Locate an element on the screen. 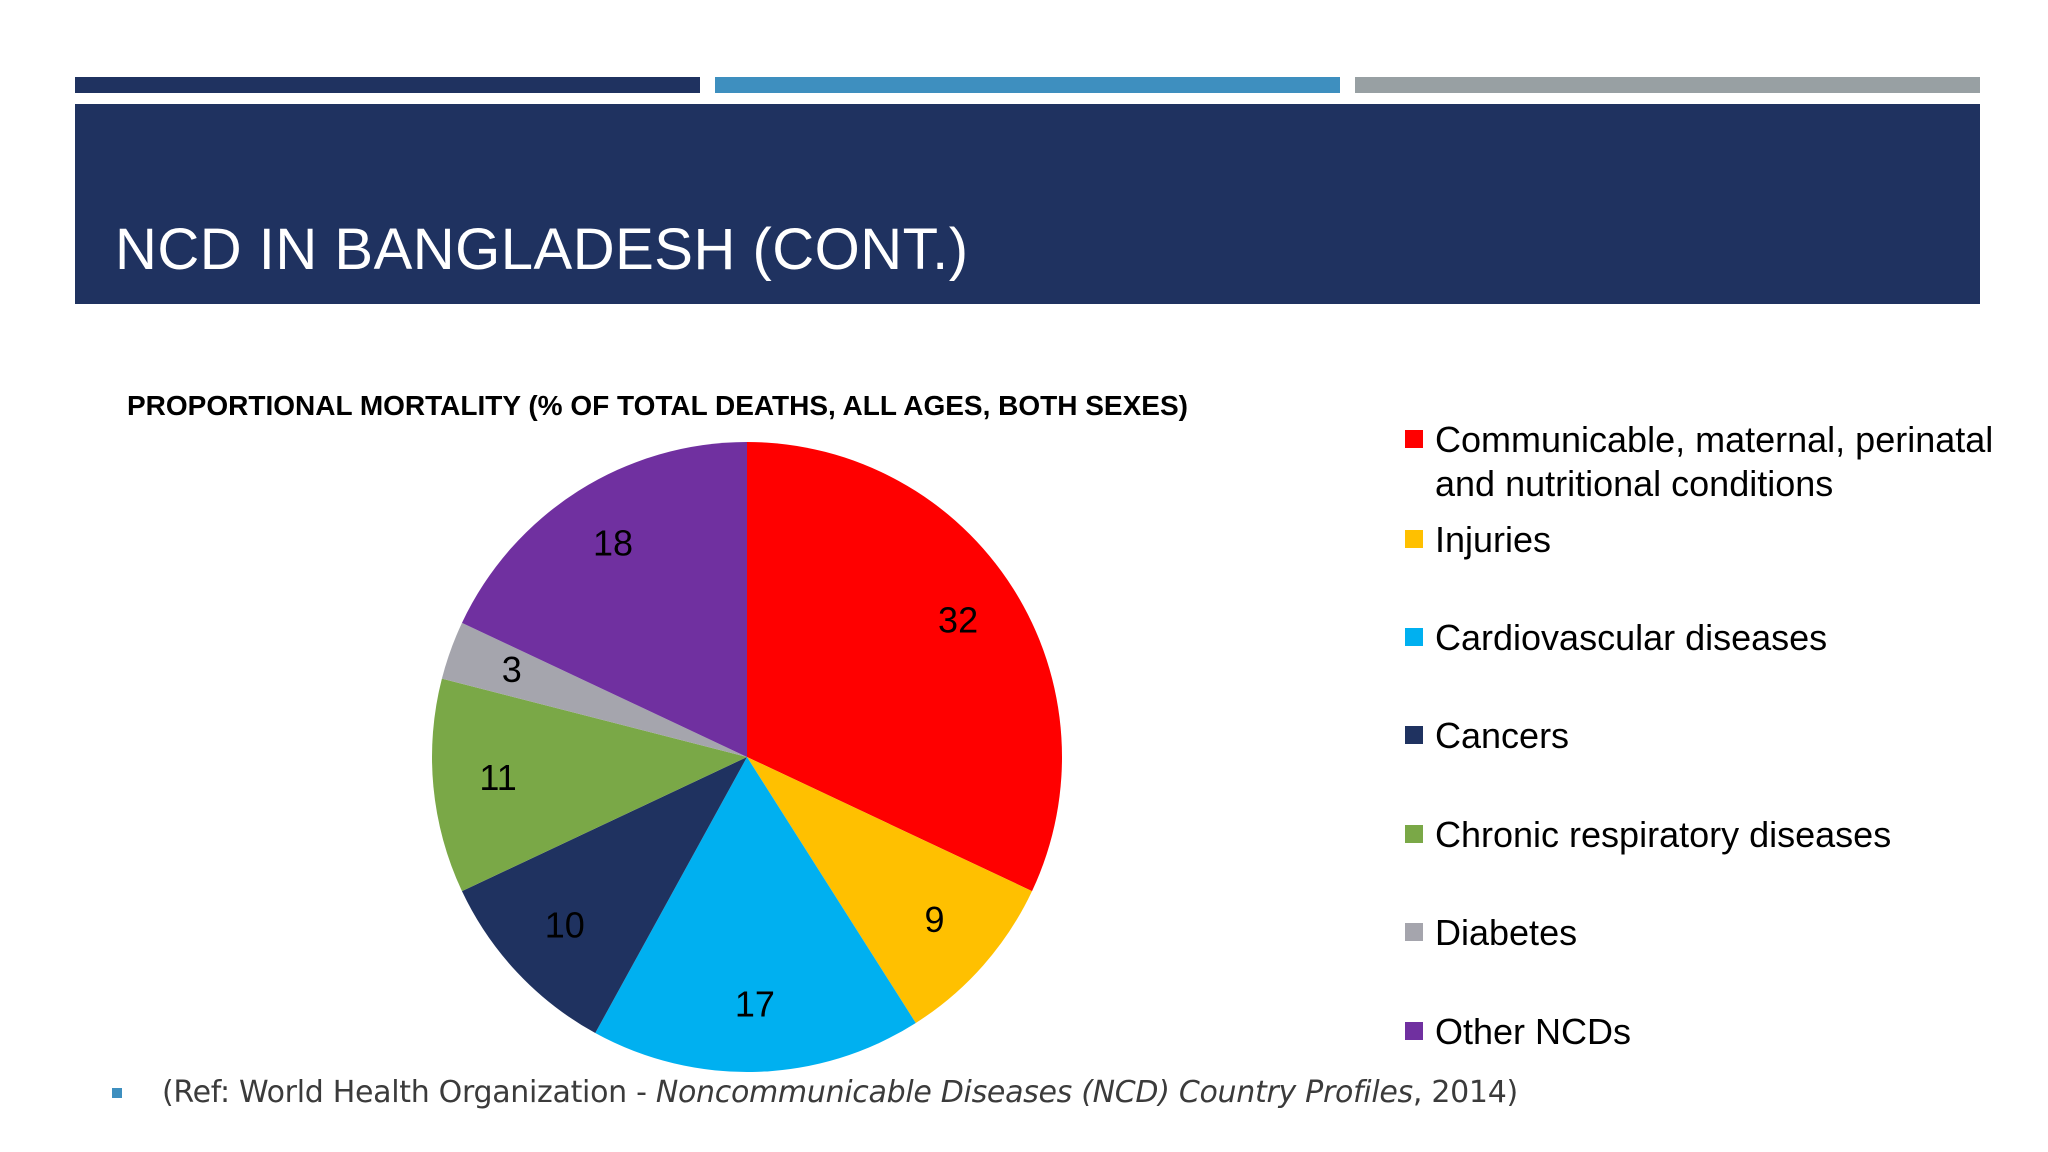 The height and width of the screenshot is (1152, 2048). legend-label: Injuries is located at coordinates (1493, 539).